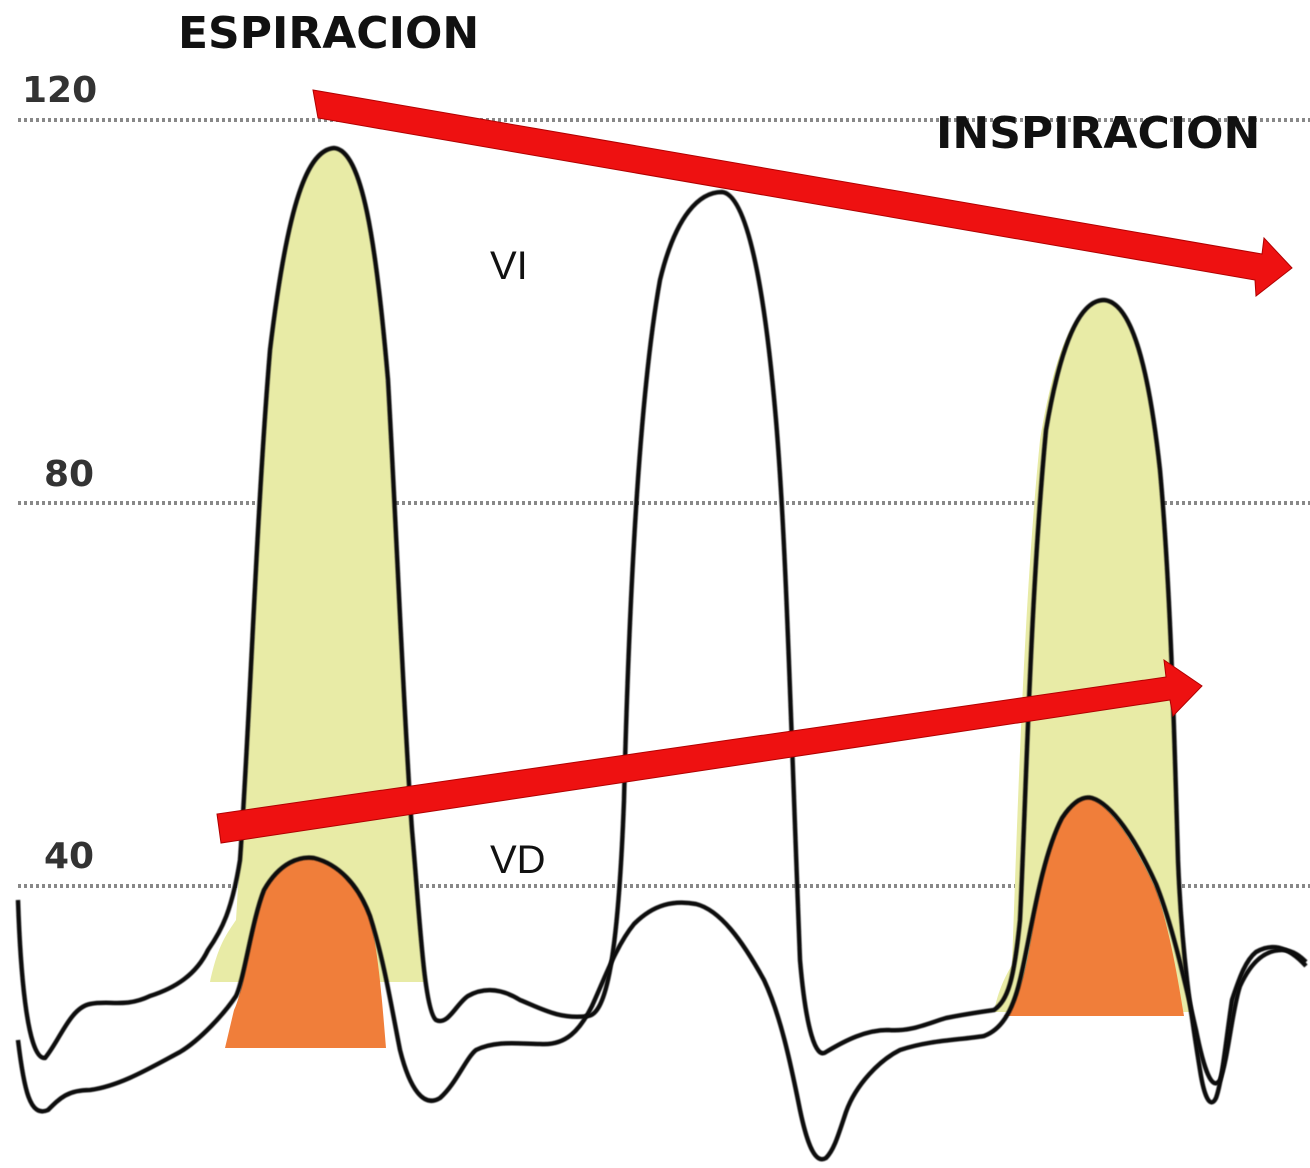  Describe the element at coordinates (329, 33) in the screenshot. I see `expiration-label: ESPIRACION` at that location.